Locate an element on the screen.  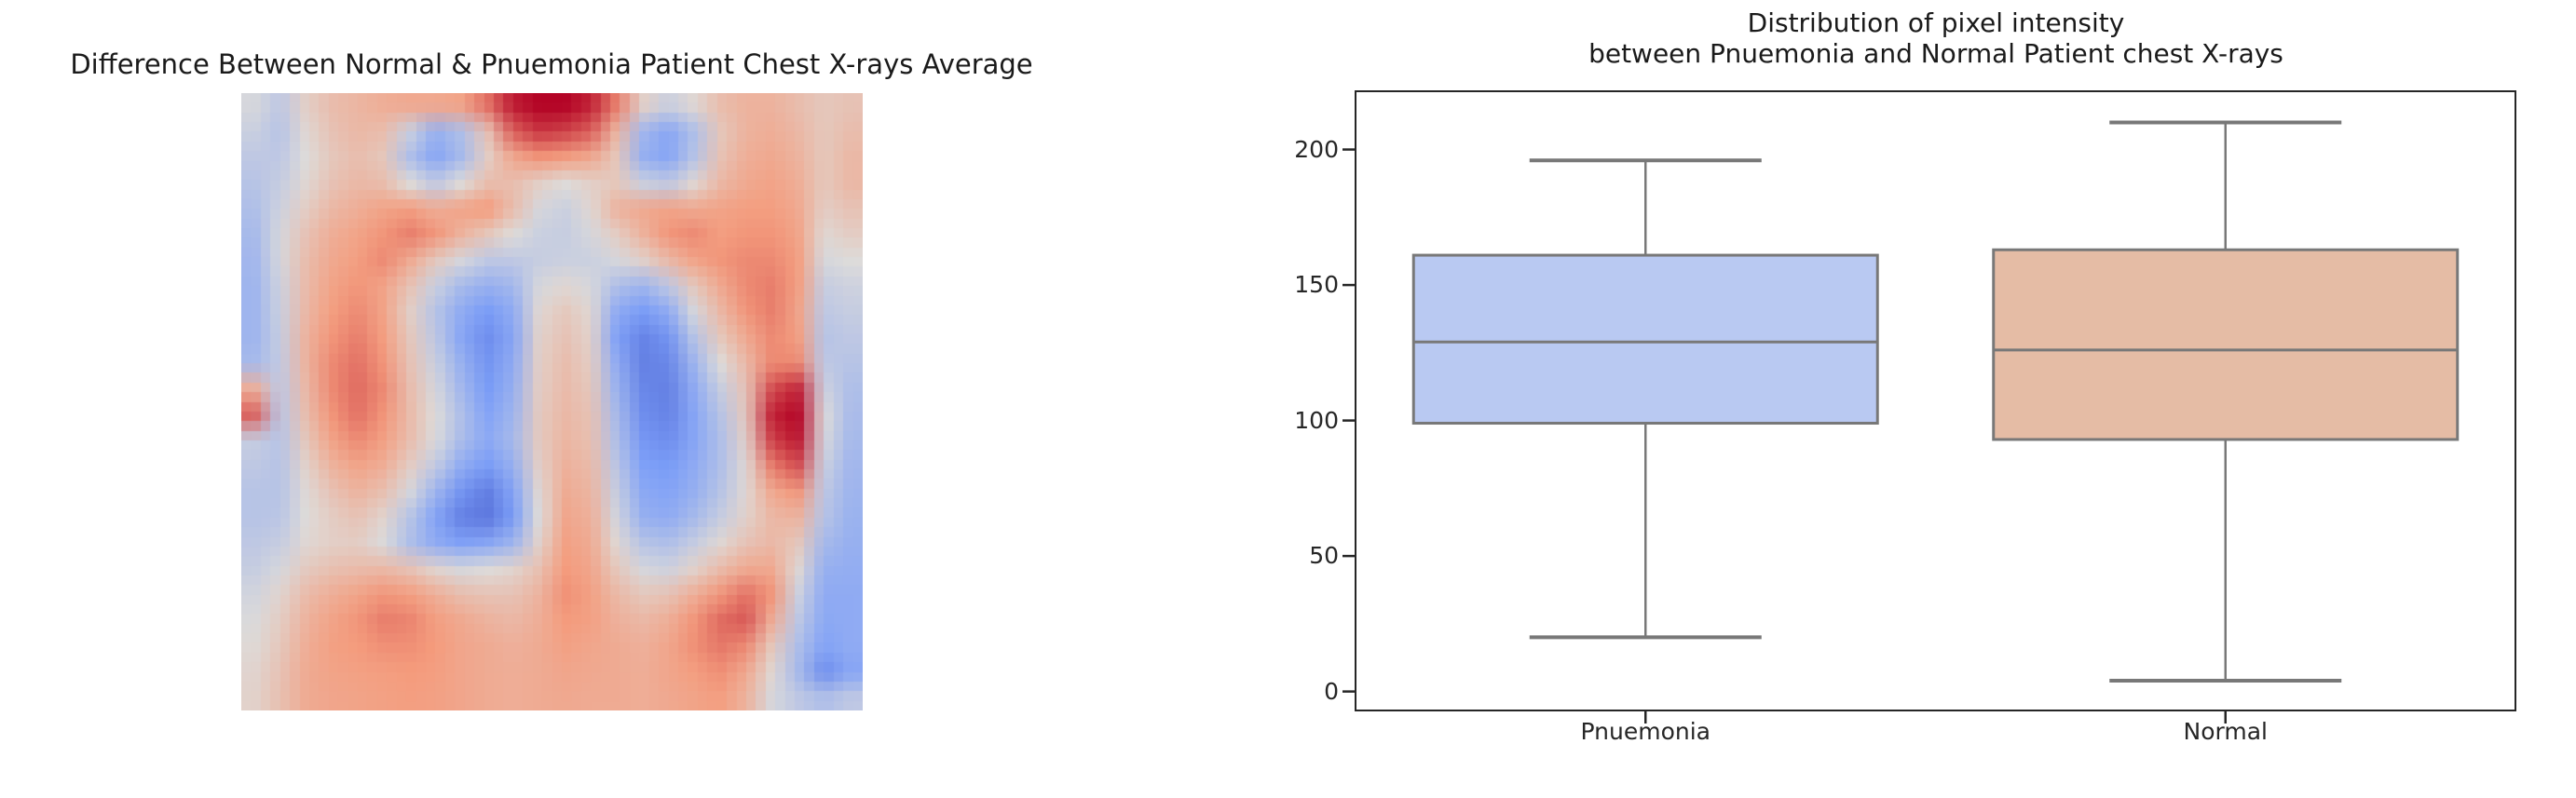
box-normal is located at coordinates (2226, 344).